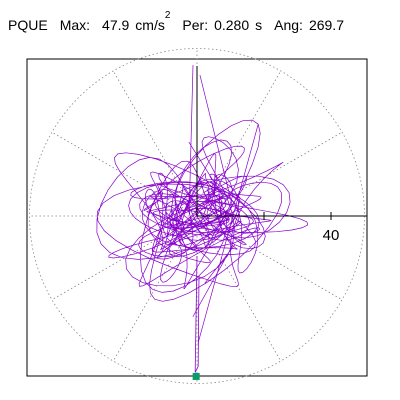 The height and width of the screenshot is (400, 400). I want to click on motion-trace-final, so click(197, 314).